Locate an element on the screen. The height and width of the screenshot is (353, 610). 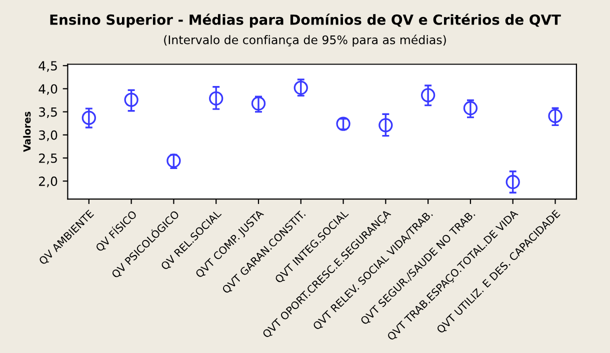
y-tick-label: 4,5 is located at coordinates (47, 66).